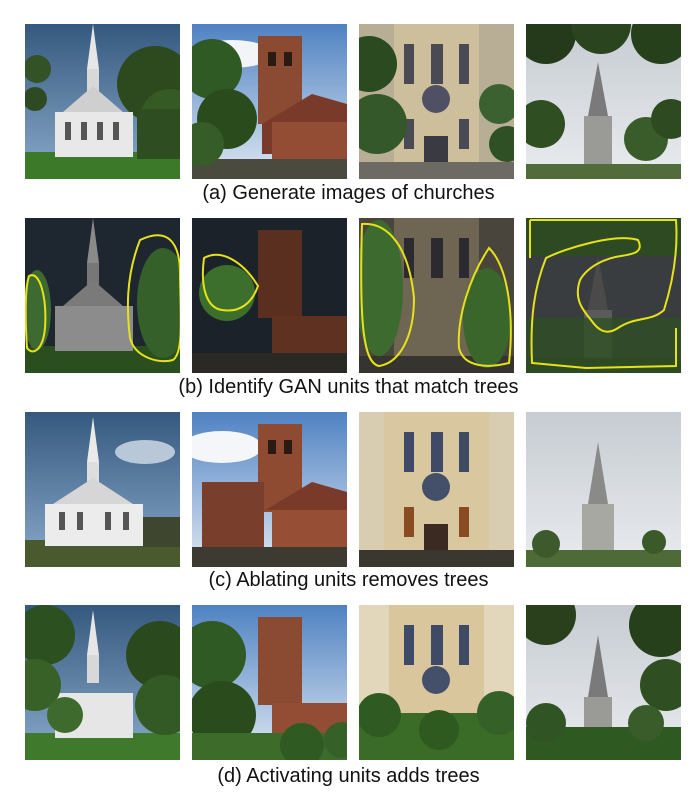 The width and height of the screenshot is (697, 796). What do you see at coordinates (269, 295) in the screenshot?
I see `church-image-b2` at bounding box center [269, 295].